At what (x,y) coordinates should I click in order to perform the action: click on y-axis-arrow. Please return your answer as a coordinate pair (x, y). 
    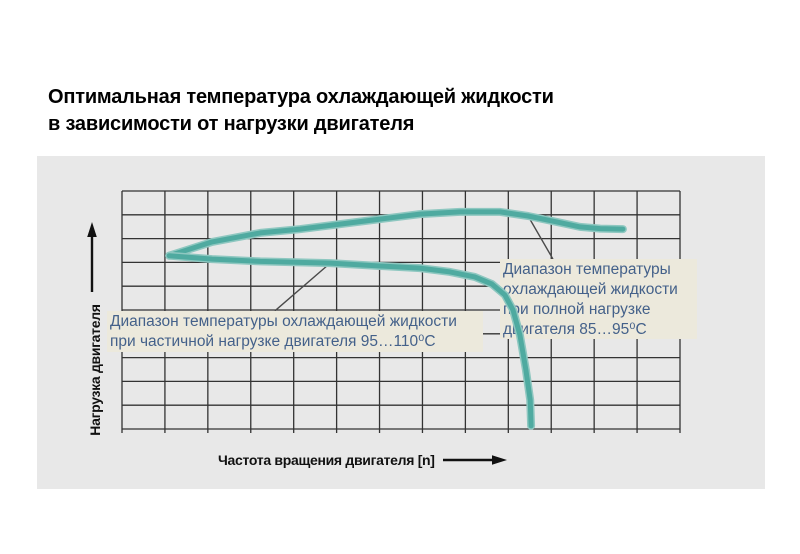
    Looking at the image, I should click on (92, 257).